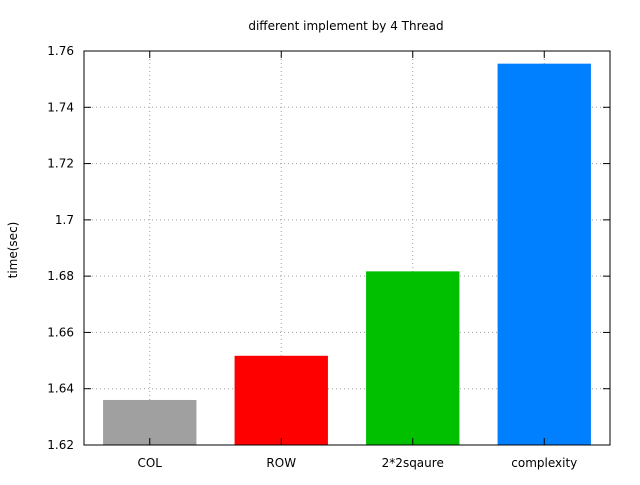  What do you see at coordinates (60, 332) in the screenshot?
I see `y-tick-label: 1.66` at bounding box center [60, 332].